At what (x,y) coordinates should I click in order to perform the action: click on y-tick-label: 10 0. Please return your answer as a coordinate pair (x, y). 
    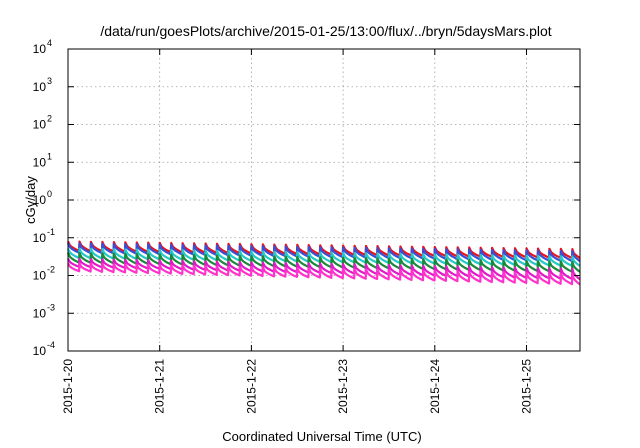
    Looking at the image, I should click on (42, 198).